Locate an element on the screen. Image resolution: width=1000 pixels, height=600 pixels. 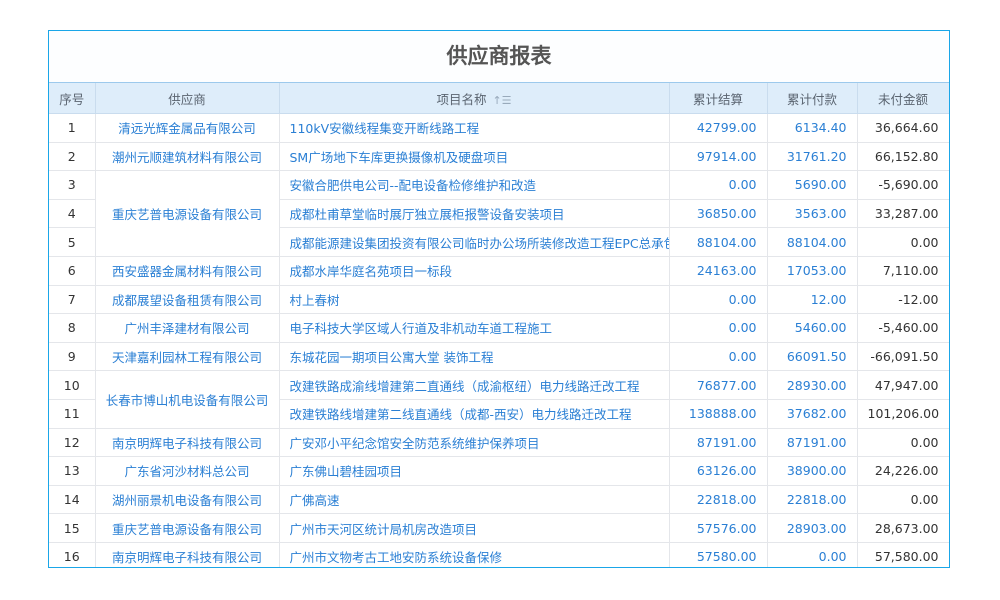
project-link: 电子科技大学区域人行道及非机动车道工程施工 is located at coordinates (474, 328).